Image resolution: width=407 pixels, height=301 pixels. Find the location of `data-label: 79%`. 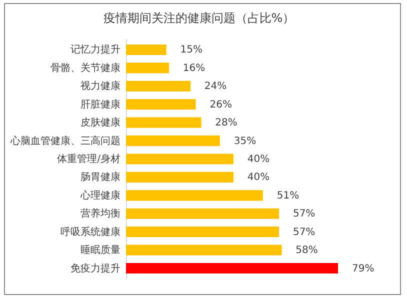

data-label: 79% is located at coordinates (363, 268).